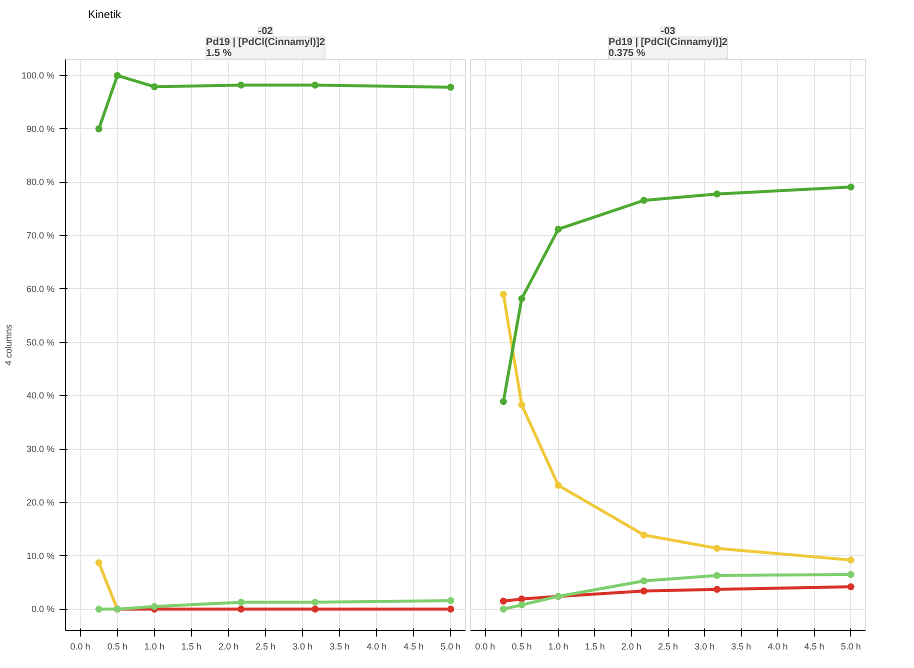 This screenshot has height=668, width=914. I want to click on y-tick-label: 100.0 %, so click(38, 75).